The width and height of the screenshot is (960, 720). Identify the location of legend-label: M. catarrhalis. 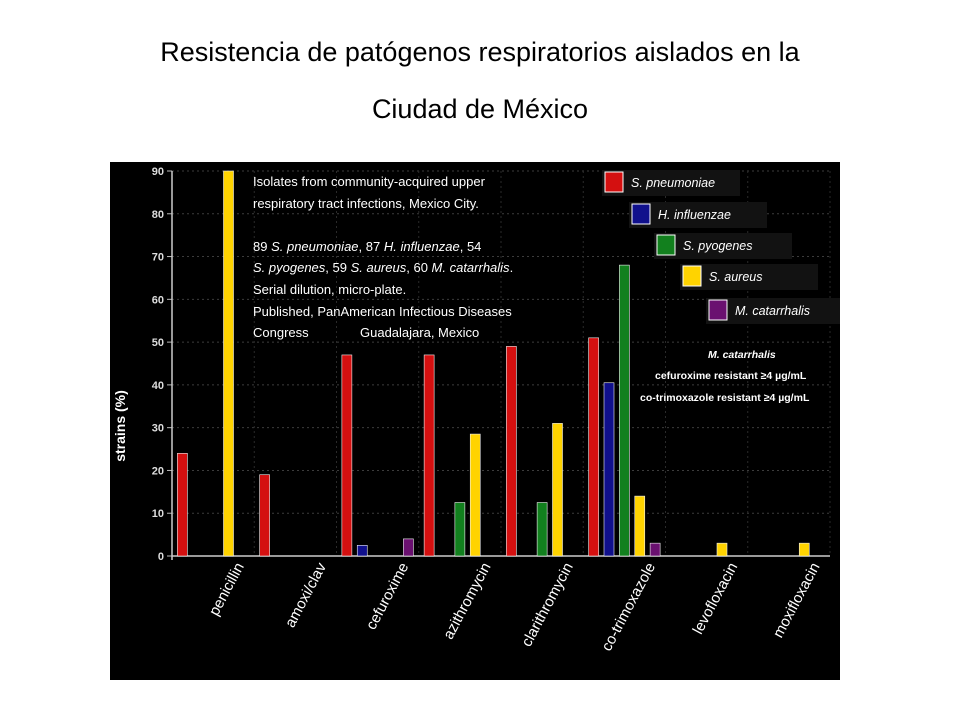
(772, 311).